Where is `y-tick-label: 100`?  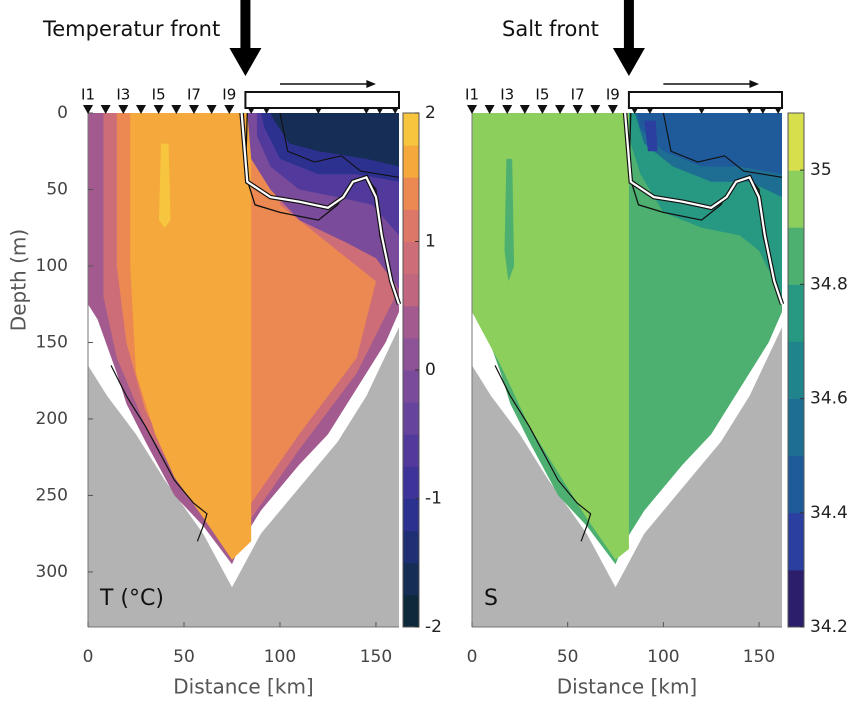 y-tick-label: 100 is located at coordinates (52, 266).